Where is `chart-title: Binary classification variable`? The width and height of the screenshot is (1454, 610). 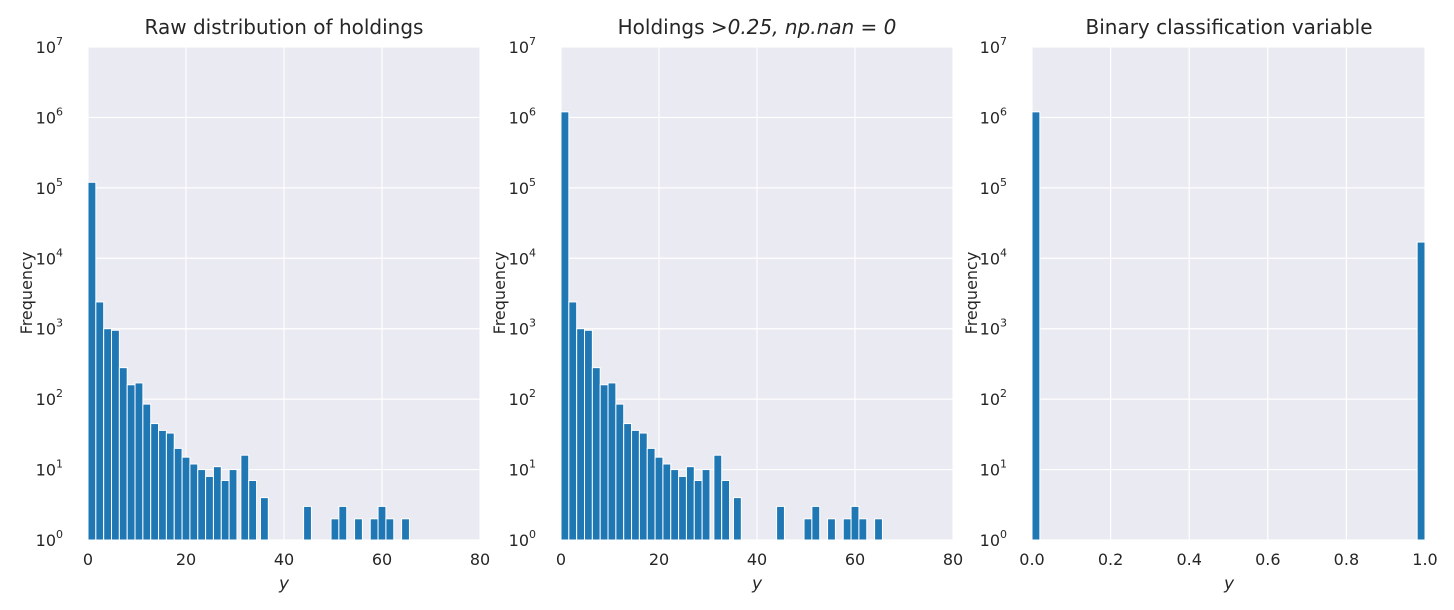
chart-title: Binary classification variable is located at coordinates (1228, 27).